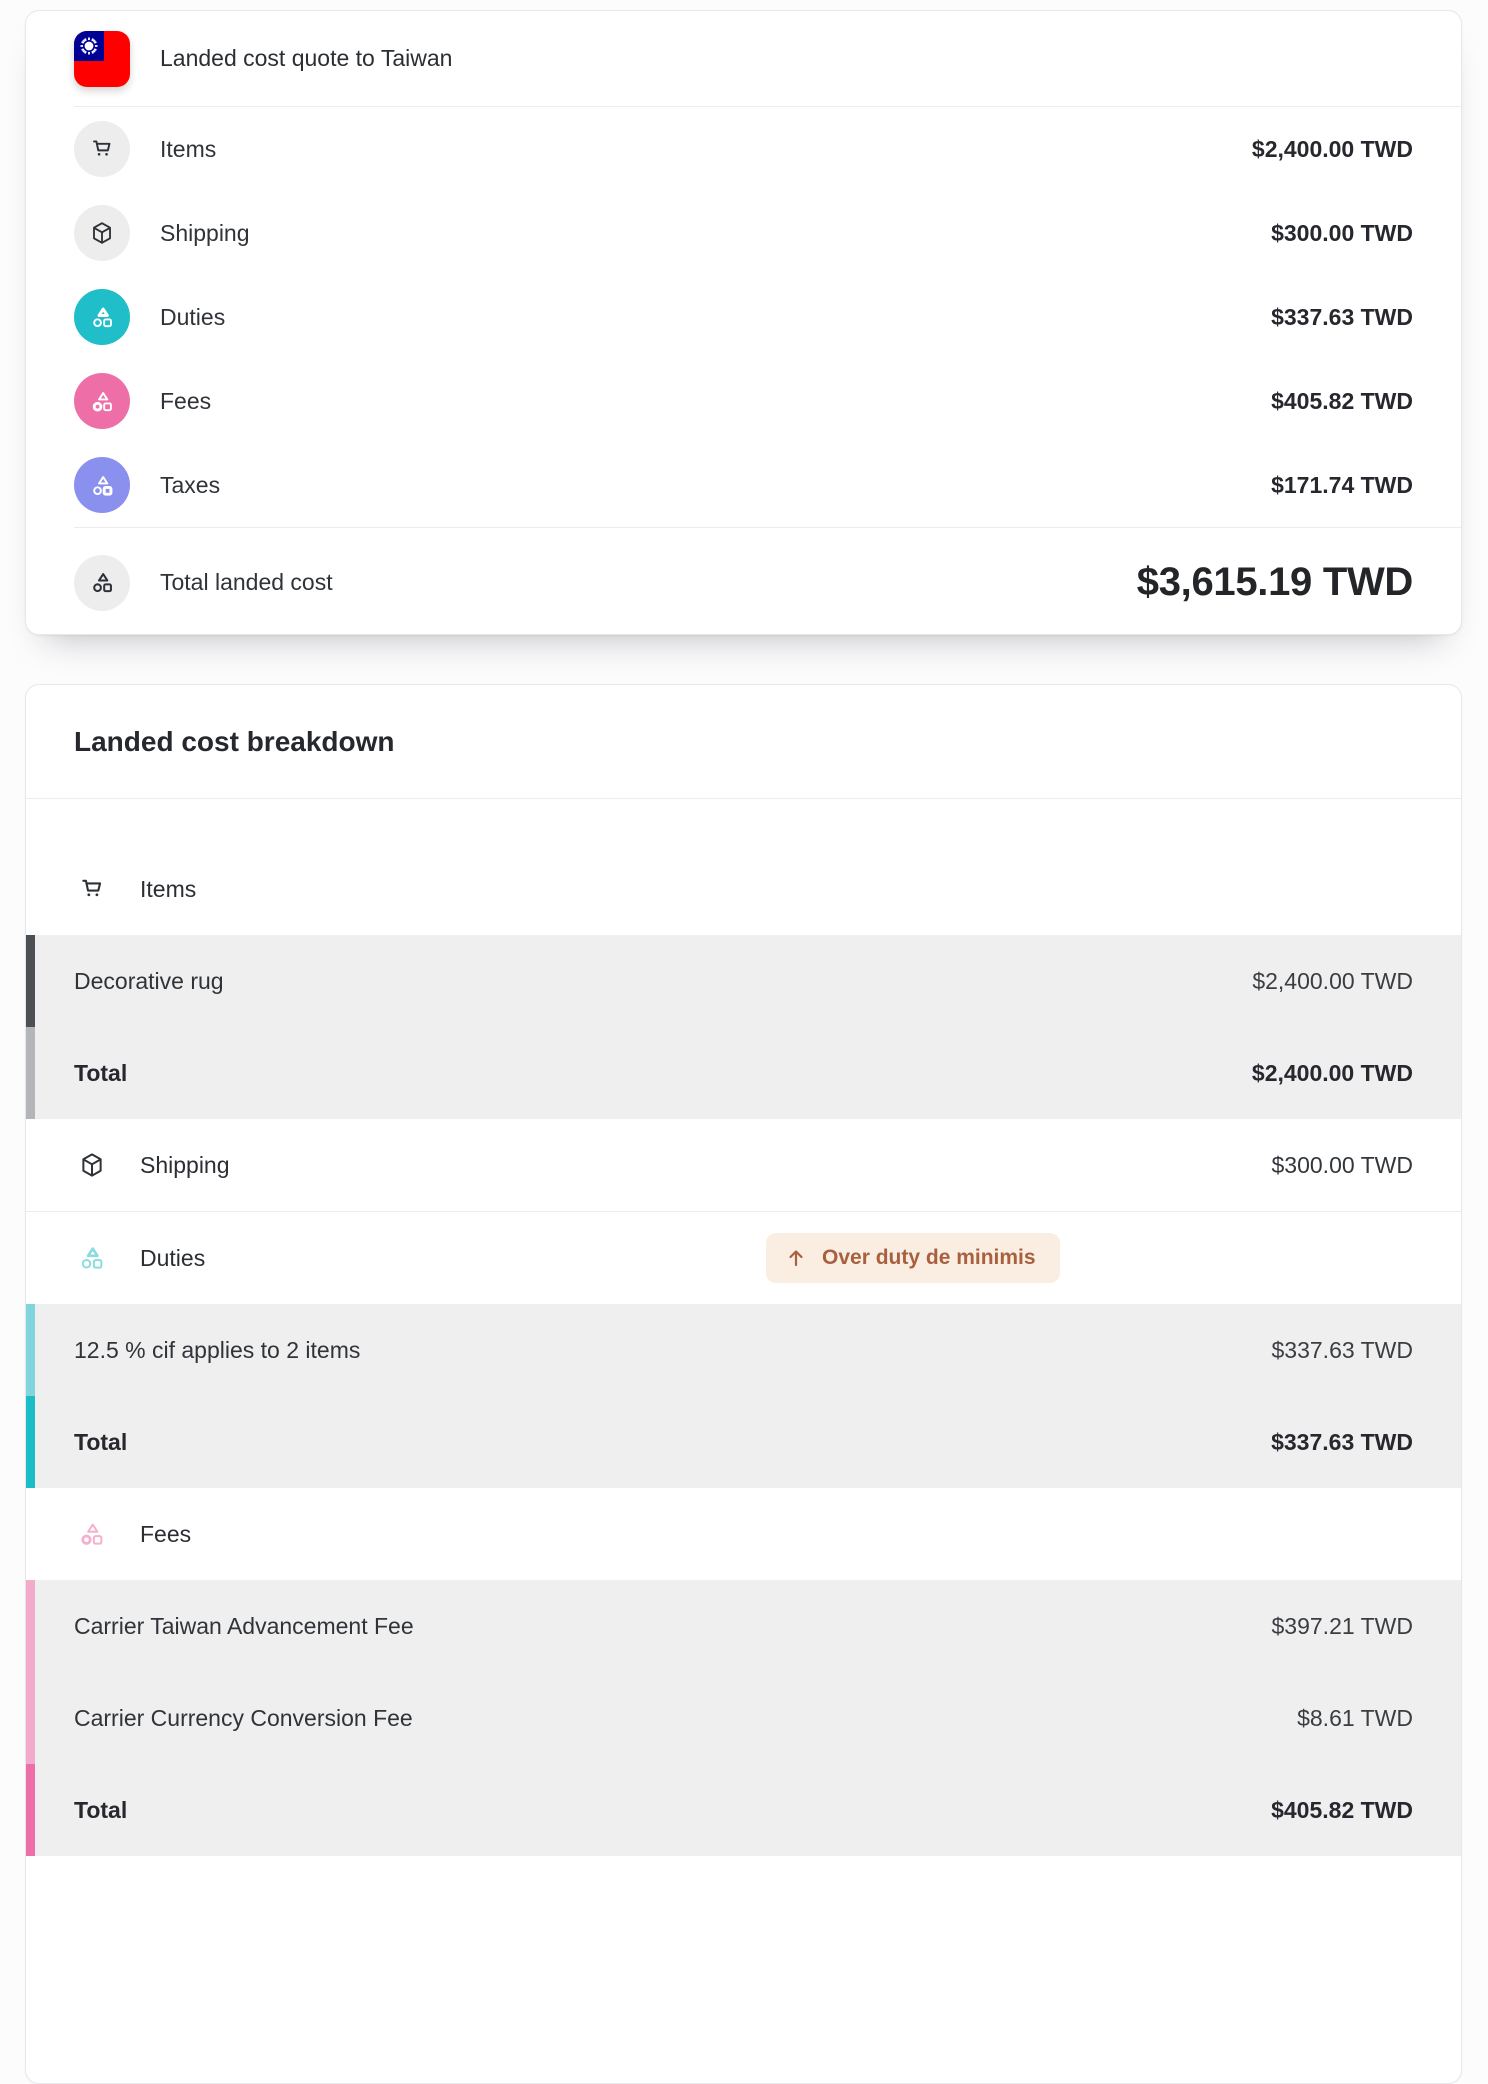  Describe the element at coordinates (1342, 1164) in the screenshot. I see `section-value: $300.00 TWD` at that location.